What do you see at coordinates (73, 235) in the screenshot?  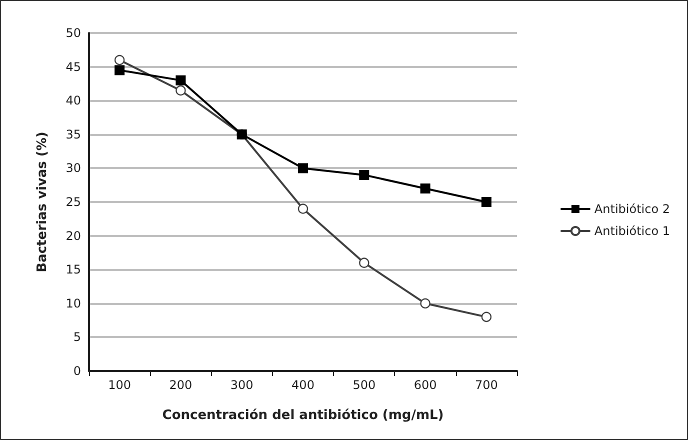 I see `y-tick-label: 20` at bounding box center [73, 235].